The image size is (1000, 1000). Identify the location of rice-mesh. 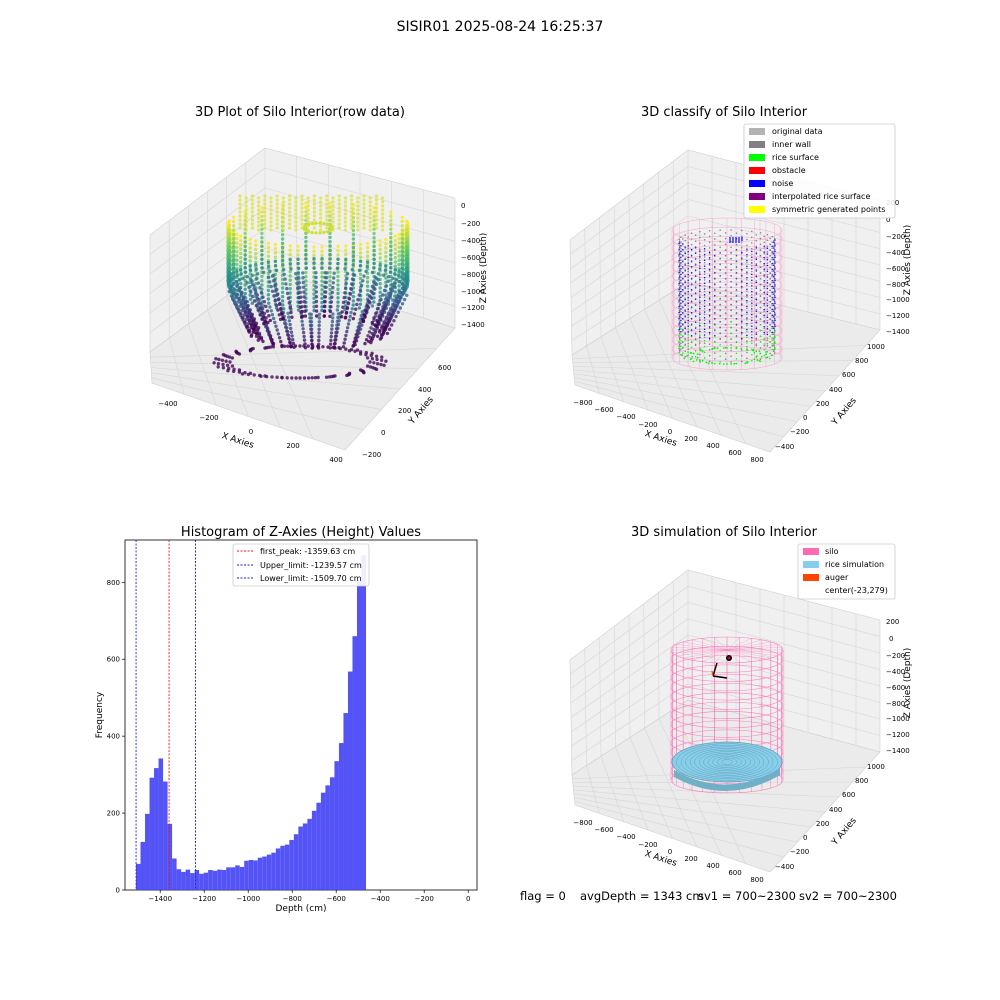
(727, 762).